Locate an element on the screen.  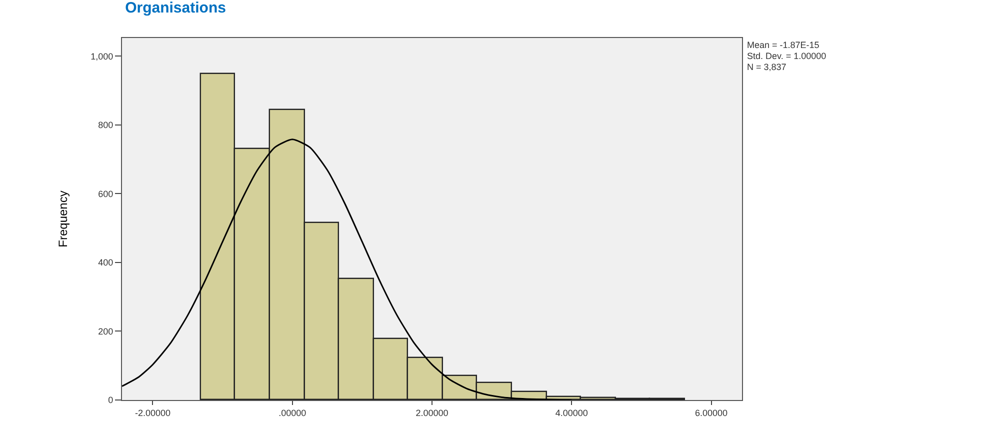
y-tick-label: 1,000 is located at coordinates (102, 56).